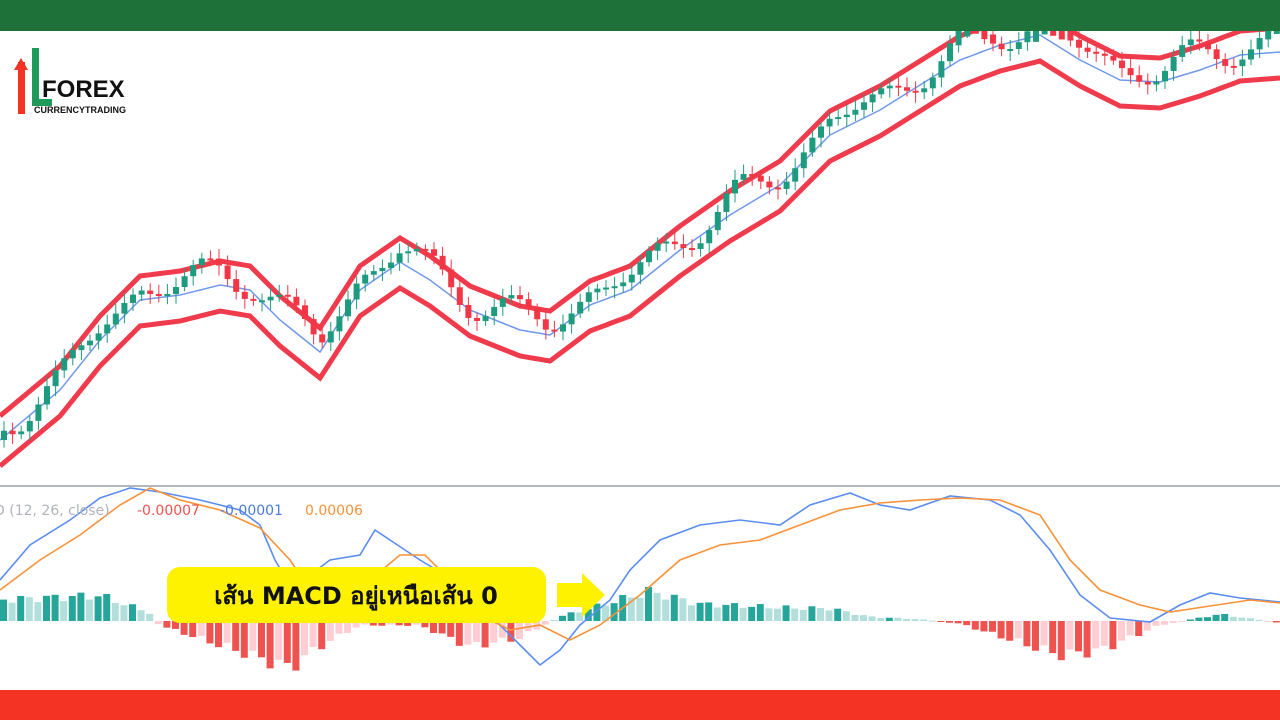  Describe the element at coordinates (356, 595) in the screenshot. I see `callout-box` at that location.